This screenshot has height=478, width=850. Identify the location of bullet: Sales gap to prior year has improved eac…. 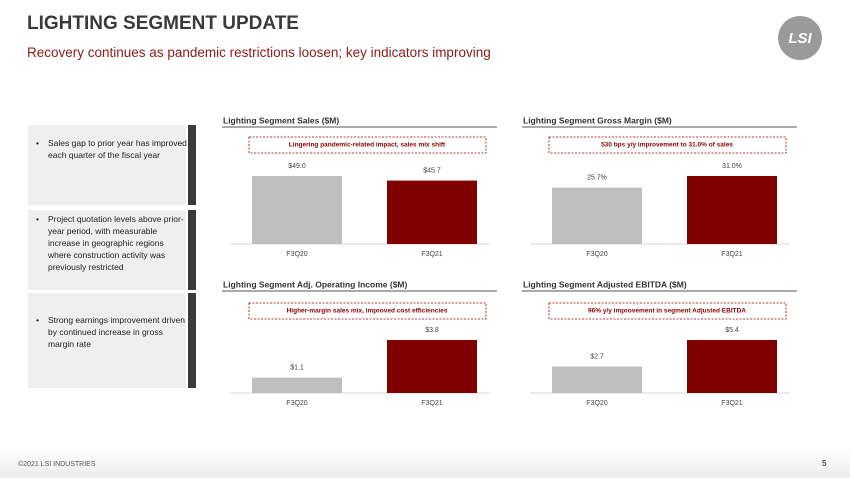
(112, 149).